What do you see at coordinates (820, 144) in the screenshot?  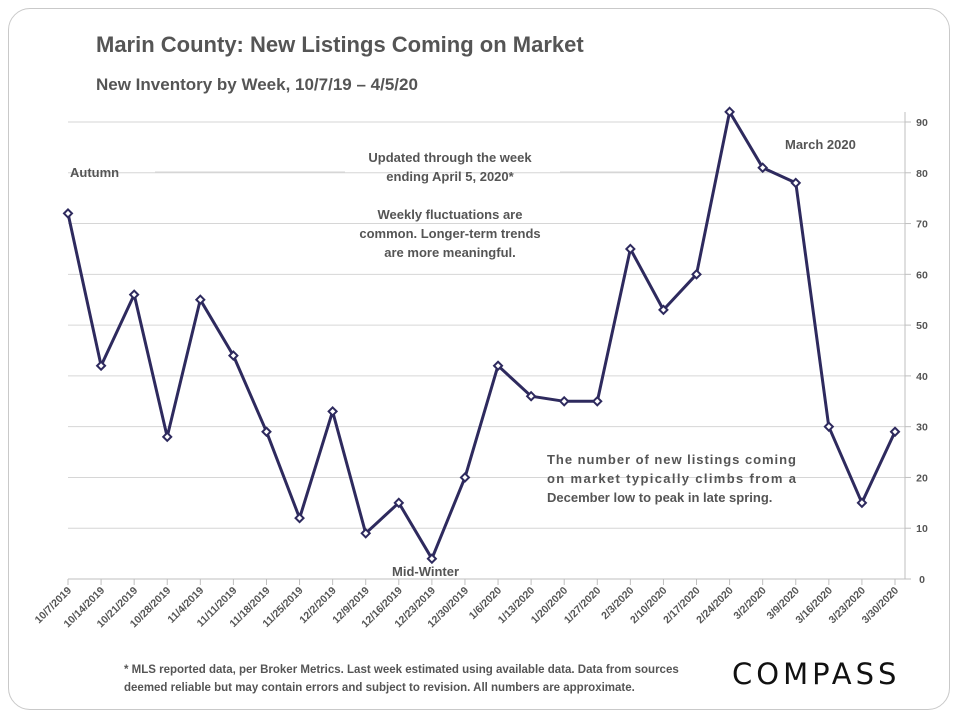 I see `annotation-march: March 2020` at bounding box center [820, 144].